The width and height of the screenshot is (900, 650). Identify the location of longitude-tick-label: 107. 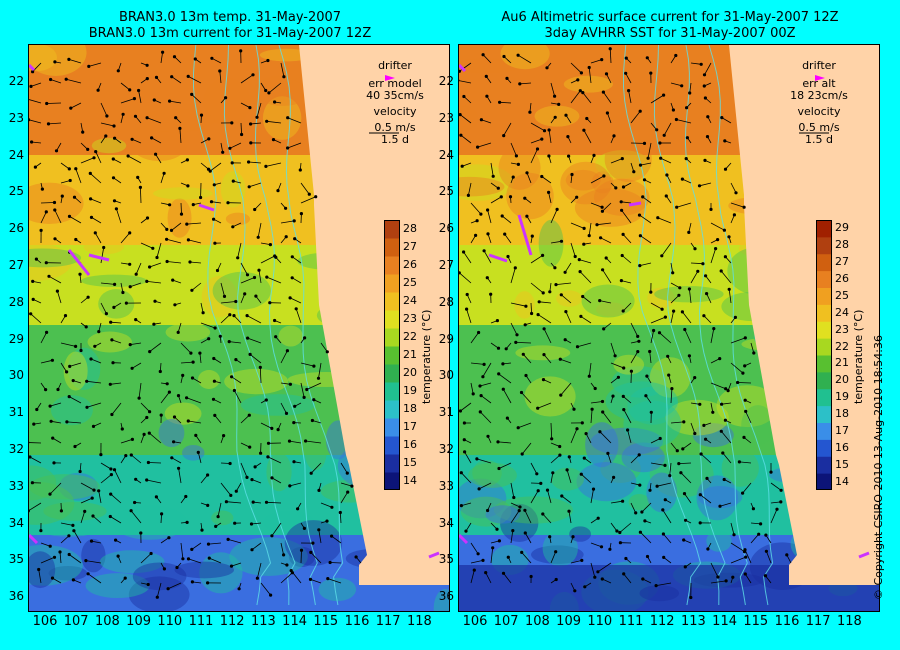
(506, 621).